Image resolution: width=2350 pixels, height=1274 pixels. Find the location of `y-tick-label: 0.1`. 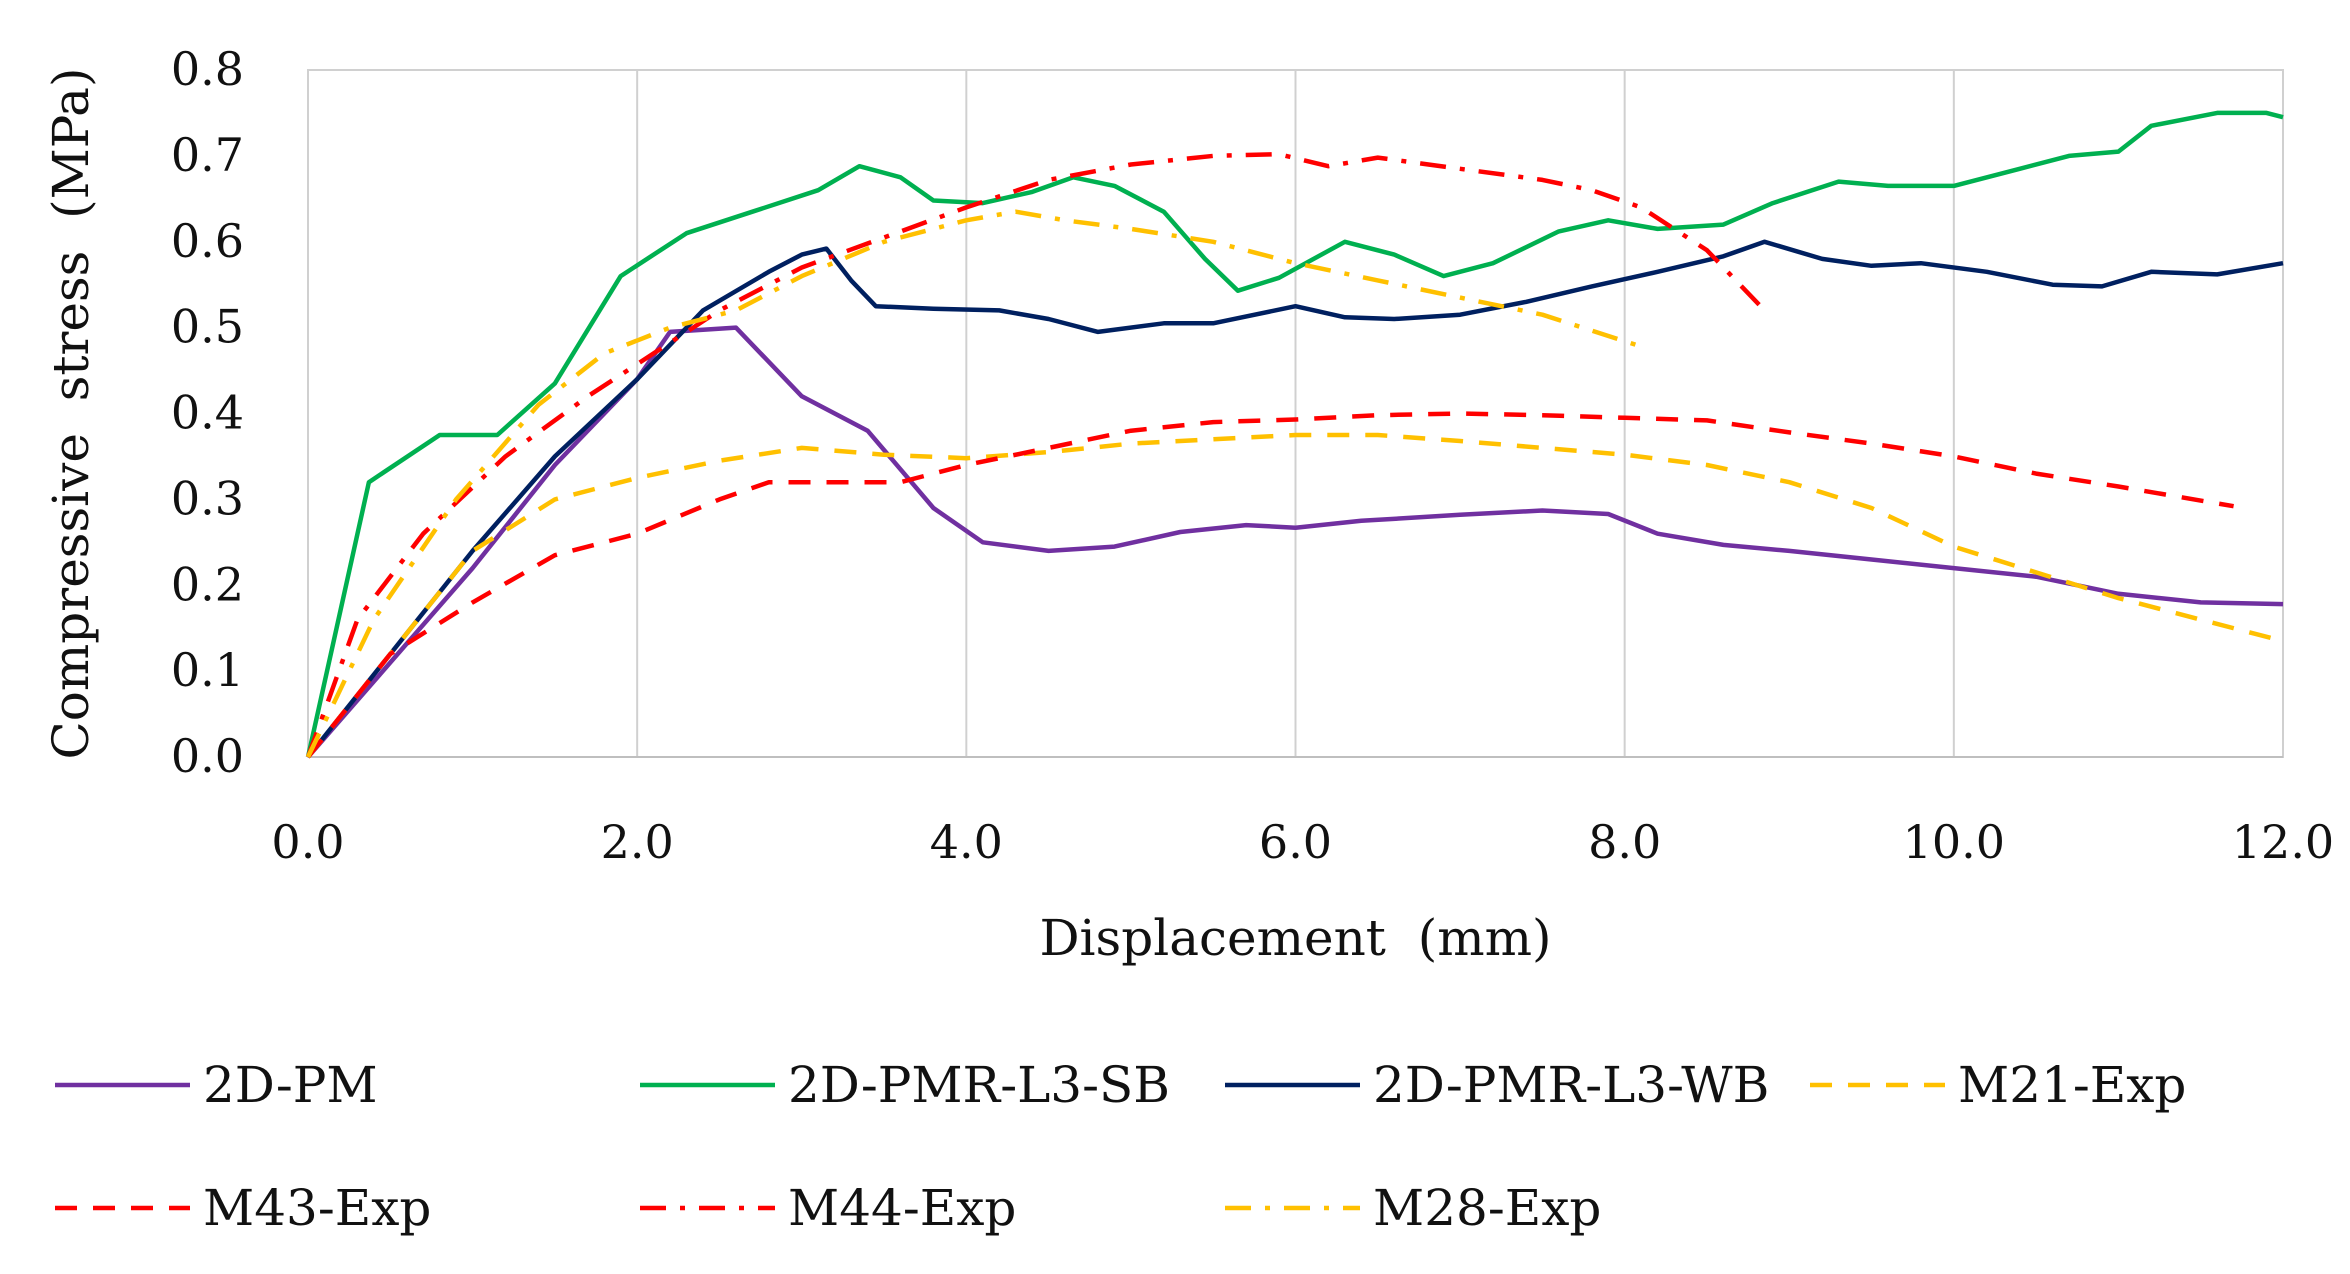

y-tick-label: 0.1 is located at coordinates (207, 670).